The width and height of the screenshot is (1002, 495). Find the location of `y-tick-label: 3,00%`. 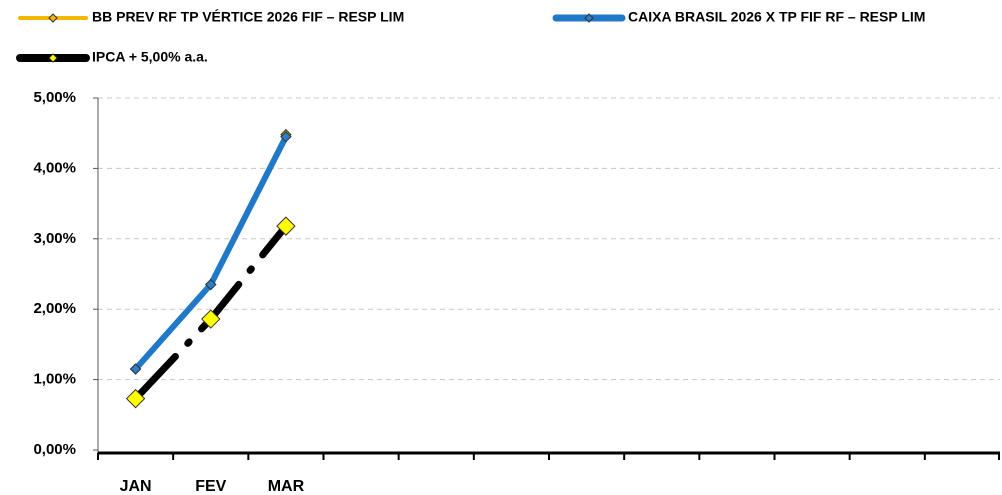

y-tick-label: 3,00% is located at coordinates (54, 238).